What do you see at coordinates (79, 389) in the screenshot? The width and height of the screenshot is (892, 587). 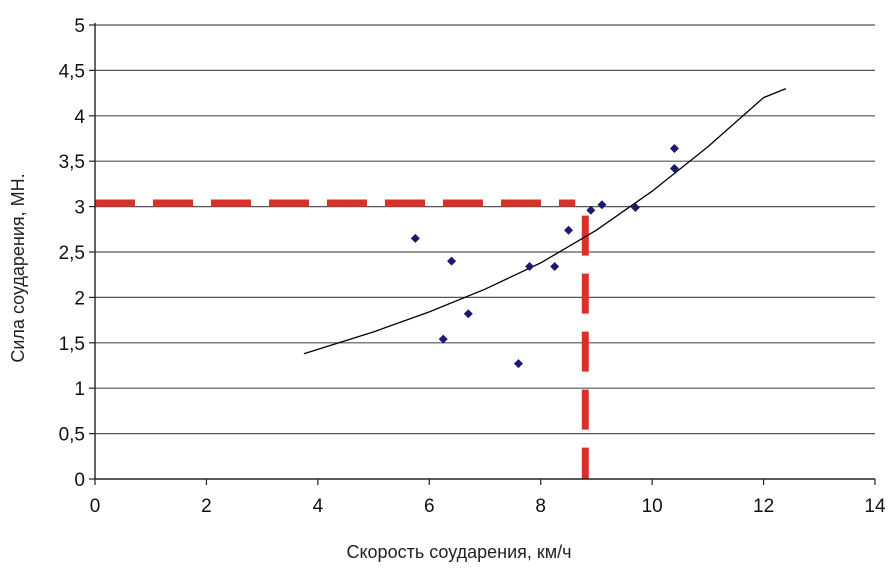 I see `y-tick-label: 1` at bounding box center [79, 389].